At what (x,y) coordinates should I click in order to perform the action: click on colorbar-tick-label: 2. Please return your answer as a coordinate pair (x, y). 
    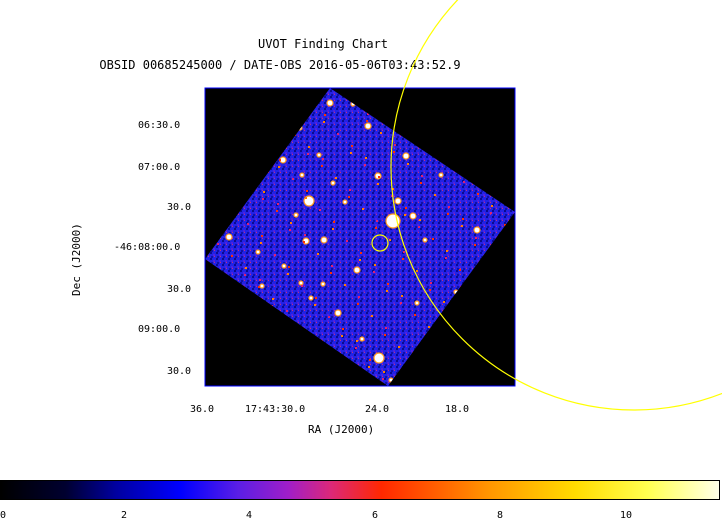
    Looking at the image, I should click on (124, 515).